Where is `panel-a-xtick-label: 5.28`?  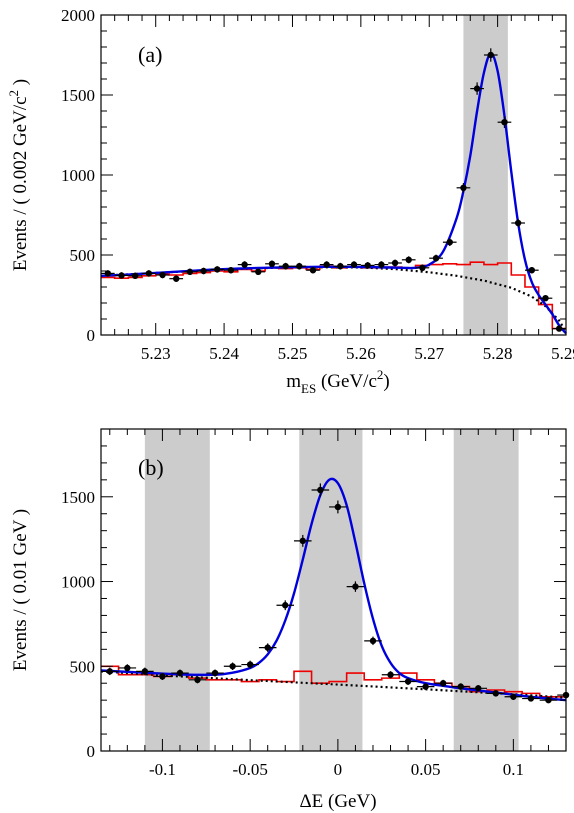
panel-a-xtick-label: 5.28 is located at coordinates (498, 353).